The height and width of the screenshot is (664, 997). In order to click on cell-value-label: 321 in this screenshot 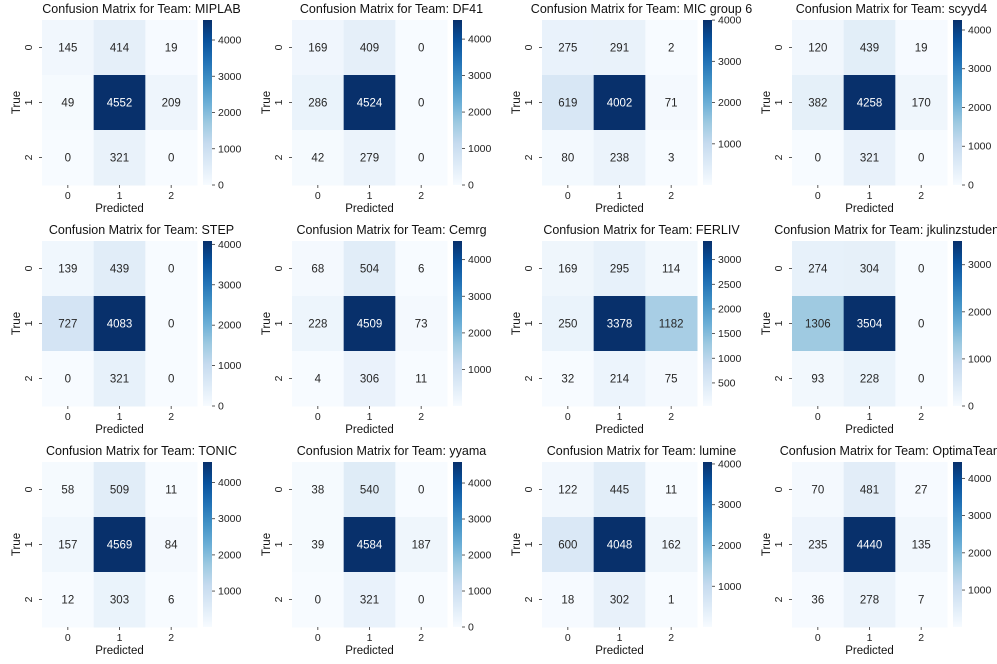, I will do `click(369, 601)`.